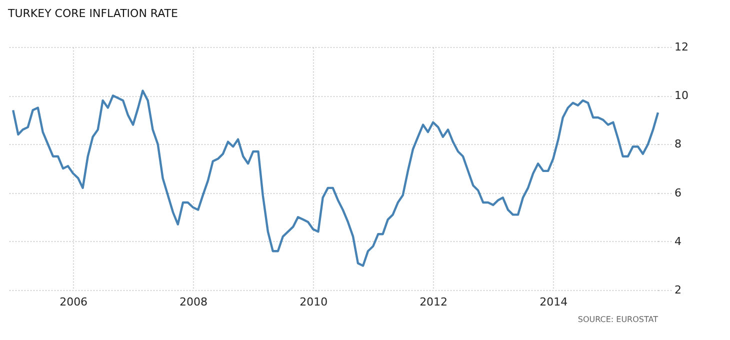  I want to click on chart-title: TURKEY CORE INFLATION RATE, so click(92, 13).